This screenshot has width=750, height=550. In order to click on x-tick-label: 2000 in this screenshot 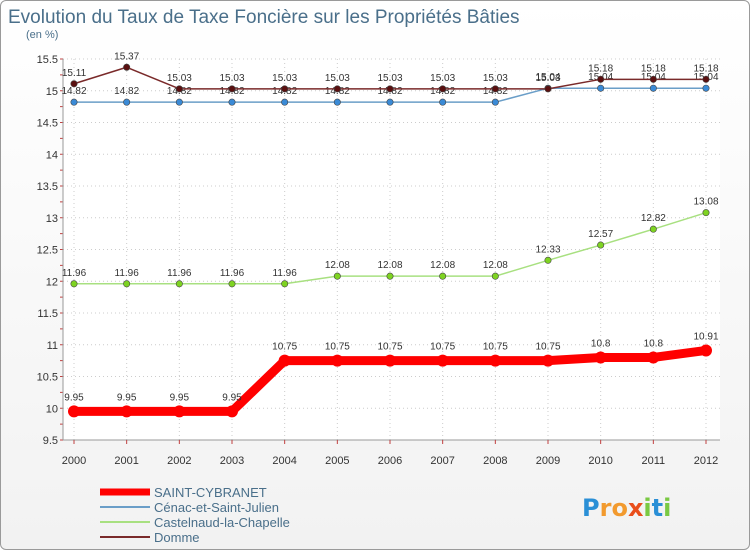, I will do `click(74, 461)`.